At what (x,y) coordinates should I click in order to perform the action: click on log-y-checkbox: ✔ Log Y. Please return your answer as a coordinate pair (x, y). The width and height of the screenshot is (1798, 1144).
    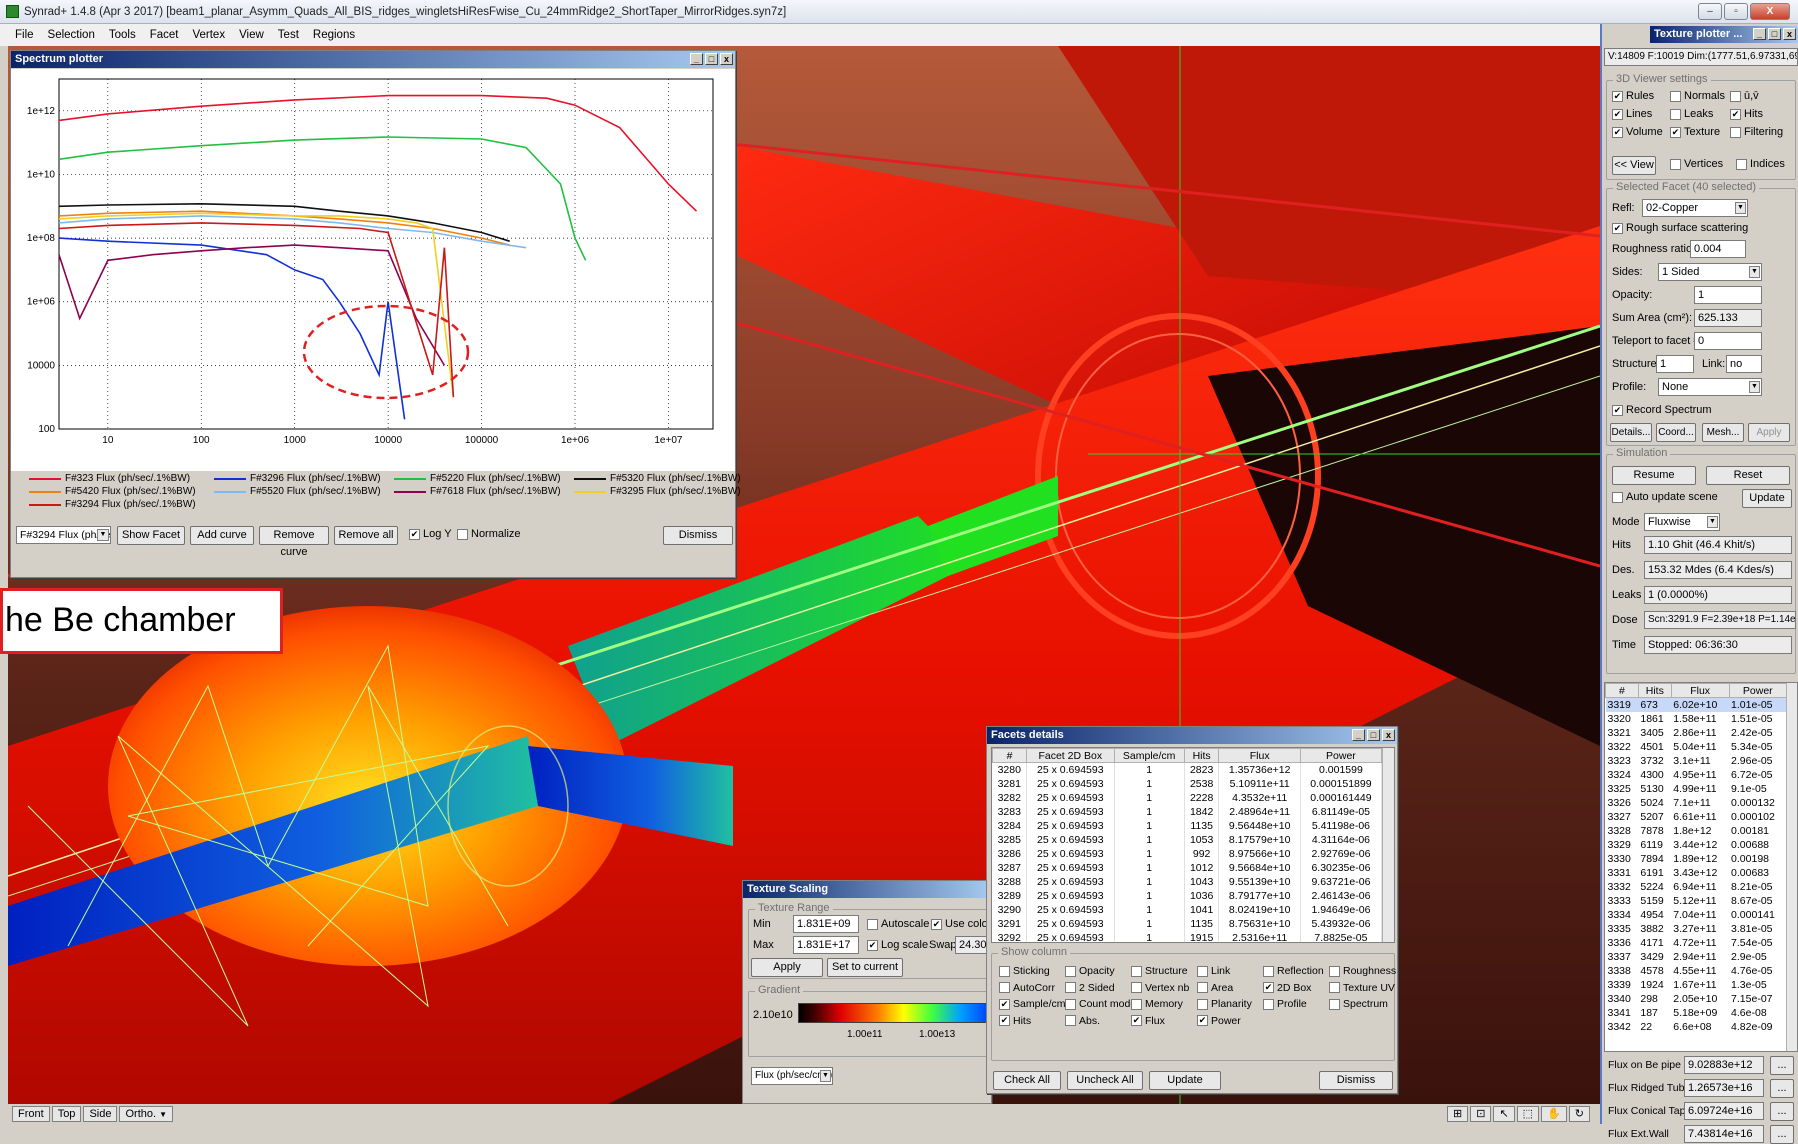
    Looking at the image, I should click on (430, 534).